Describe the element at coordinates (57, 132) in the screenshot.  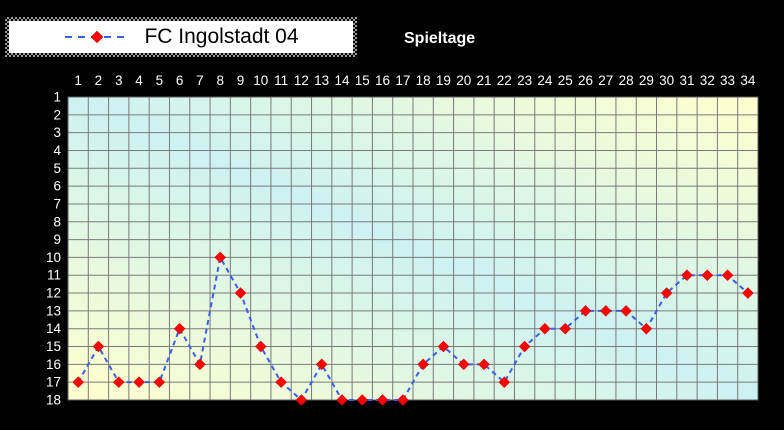
I see `y-axis-tick-label: 3` at that location.